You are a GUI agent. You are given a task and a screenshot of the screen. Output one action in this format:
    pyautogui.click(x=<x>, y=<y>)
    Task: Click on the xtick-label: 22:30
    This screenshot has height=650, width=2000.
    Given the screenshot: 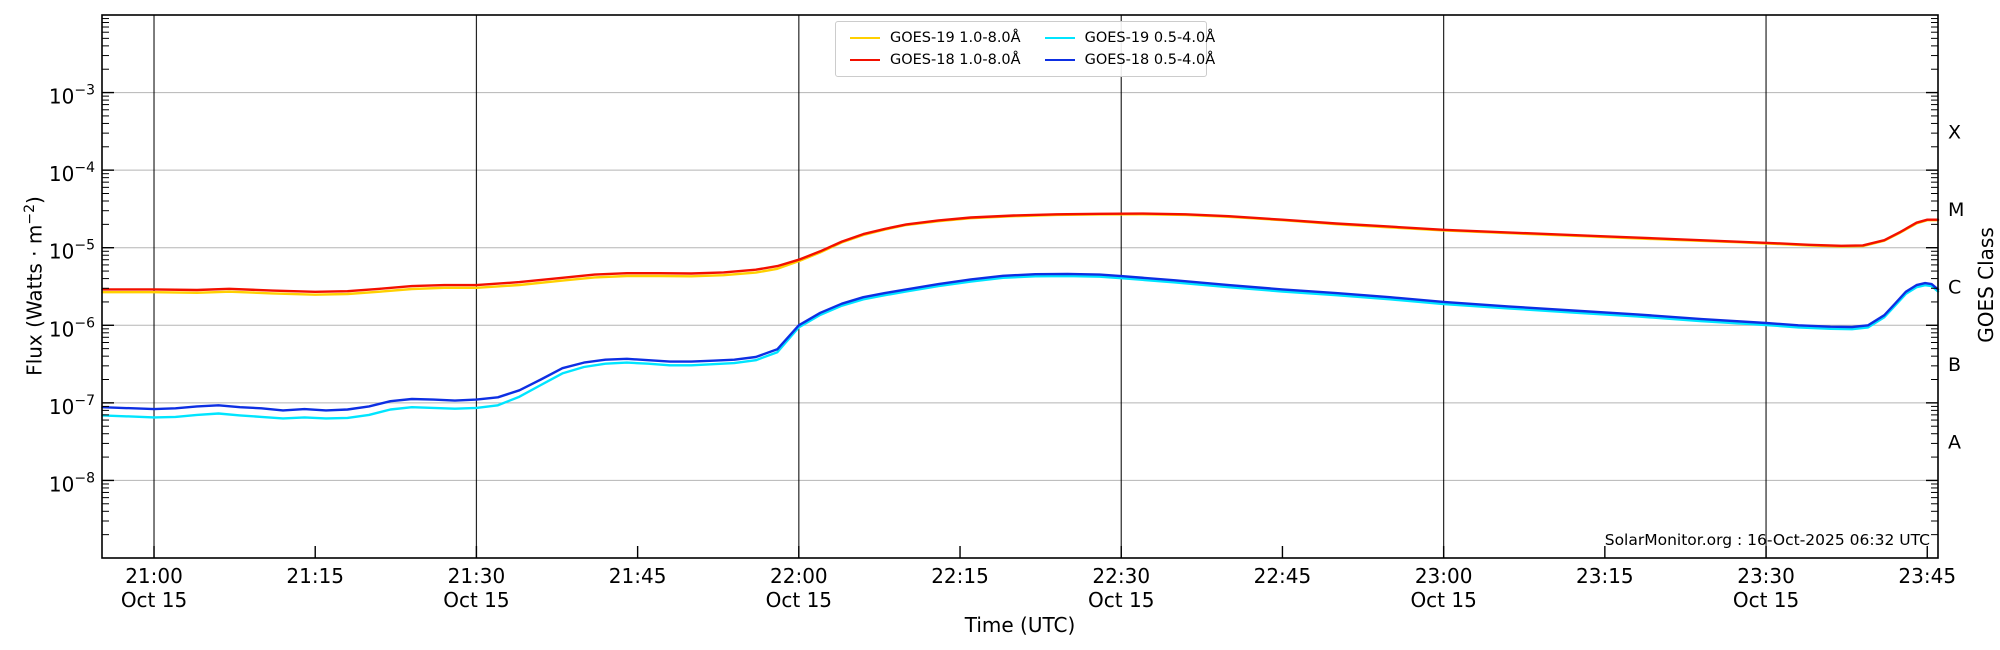 What is the action you would take?
    pyautogui.click(x=1121, y=576)
    